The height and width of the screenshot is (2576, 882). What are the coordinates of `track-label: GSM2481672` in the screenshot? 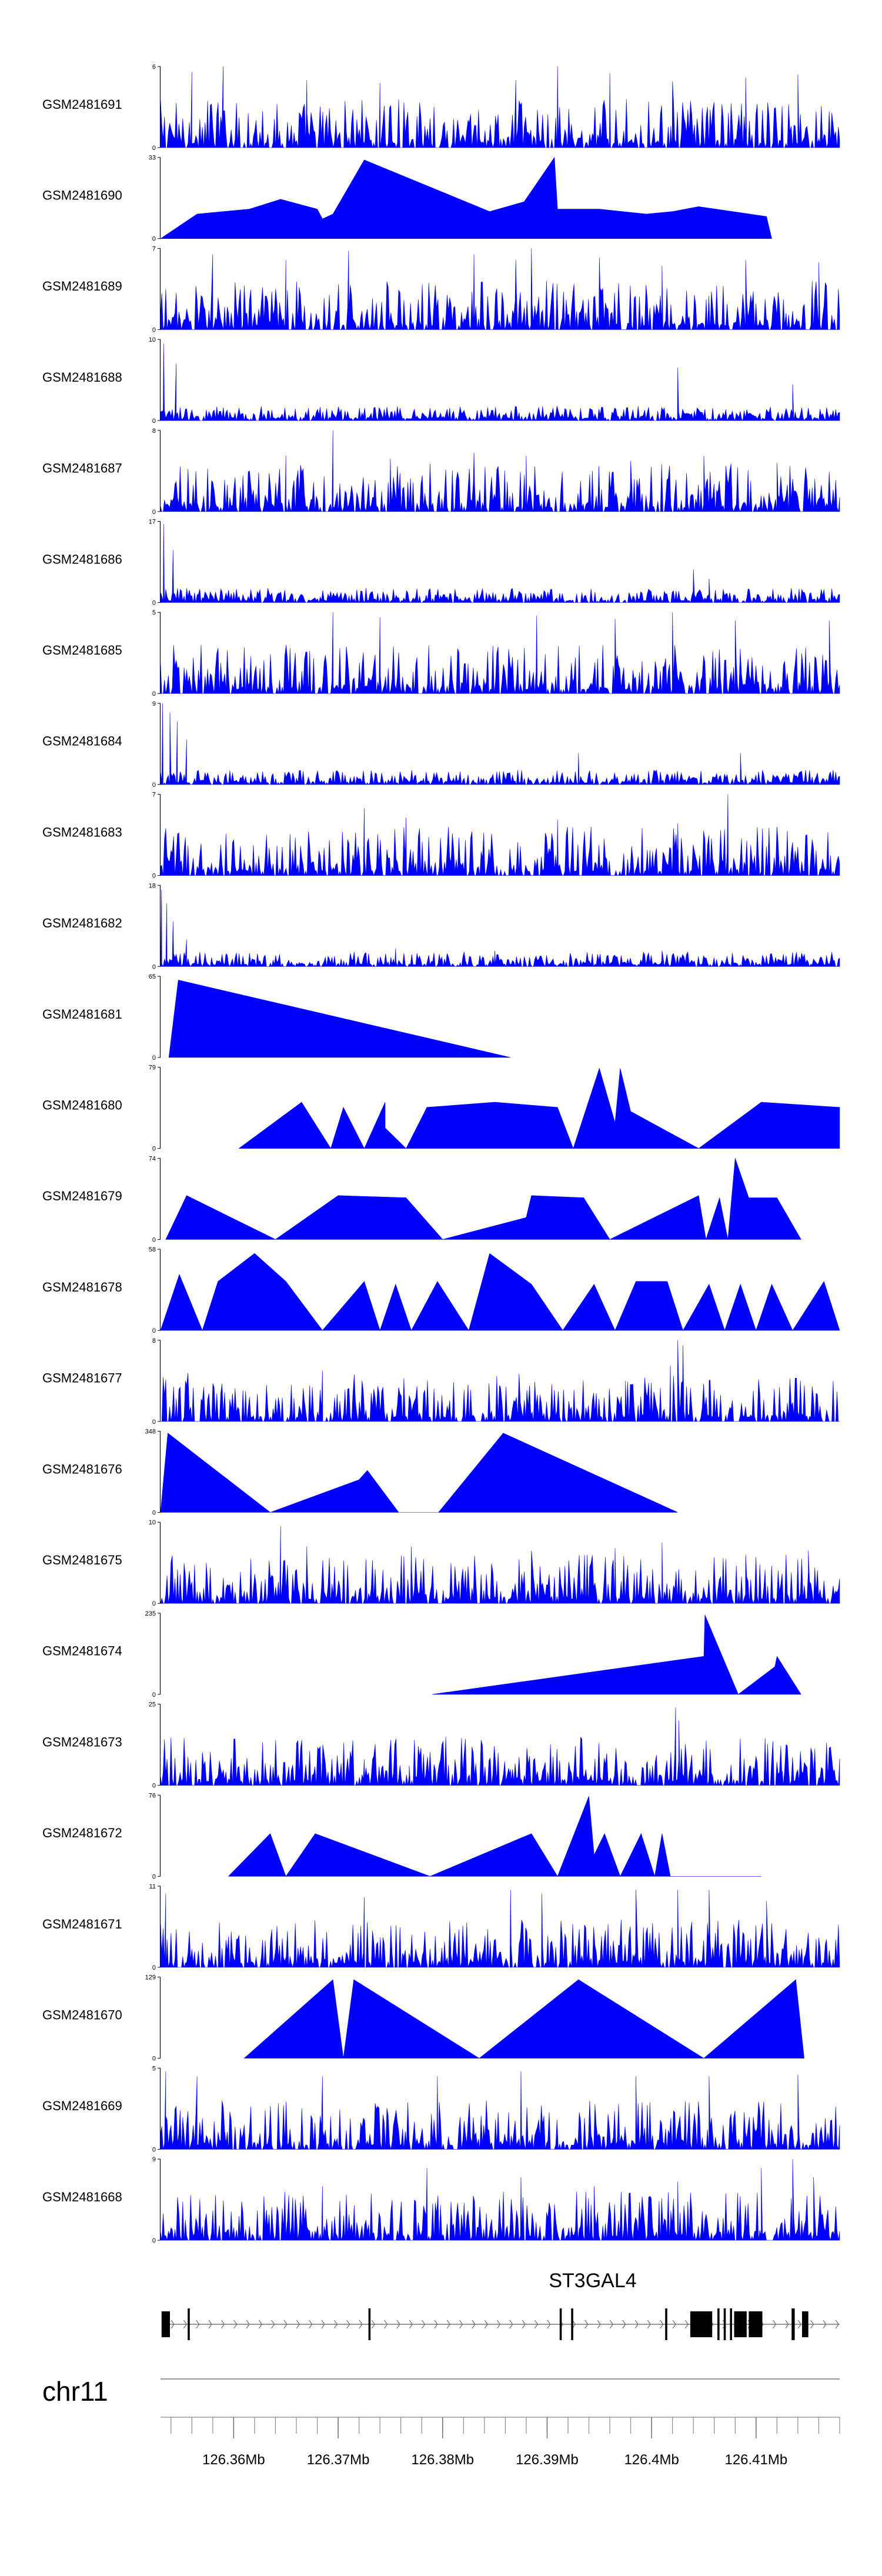 It's located at (82, 1833).